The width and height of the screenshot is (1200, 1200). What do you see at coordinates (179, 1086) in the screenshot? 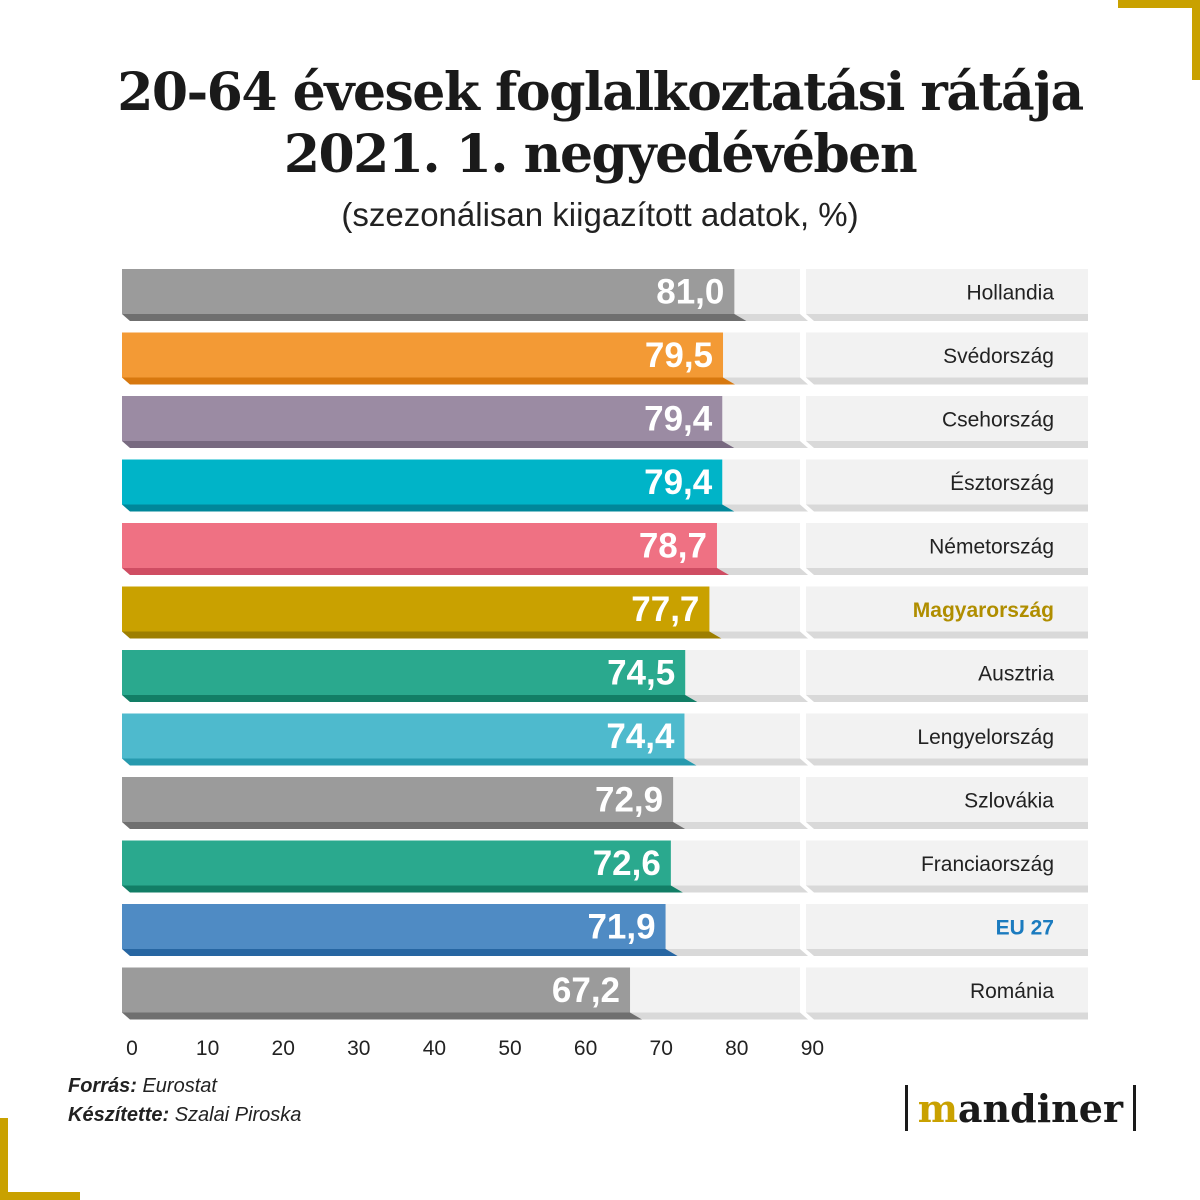
I see `source-value: Eurostat` at bounding box center [179, 1086].